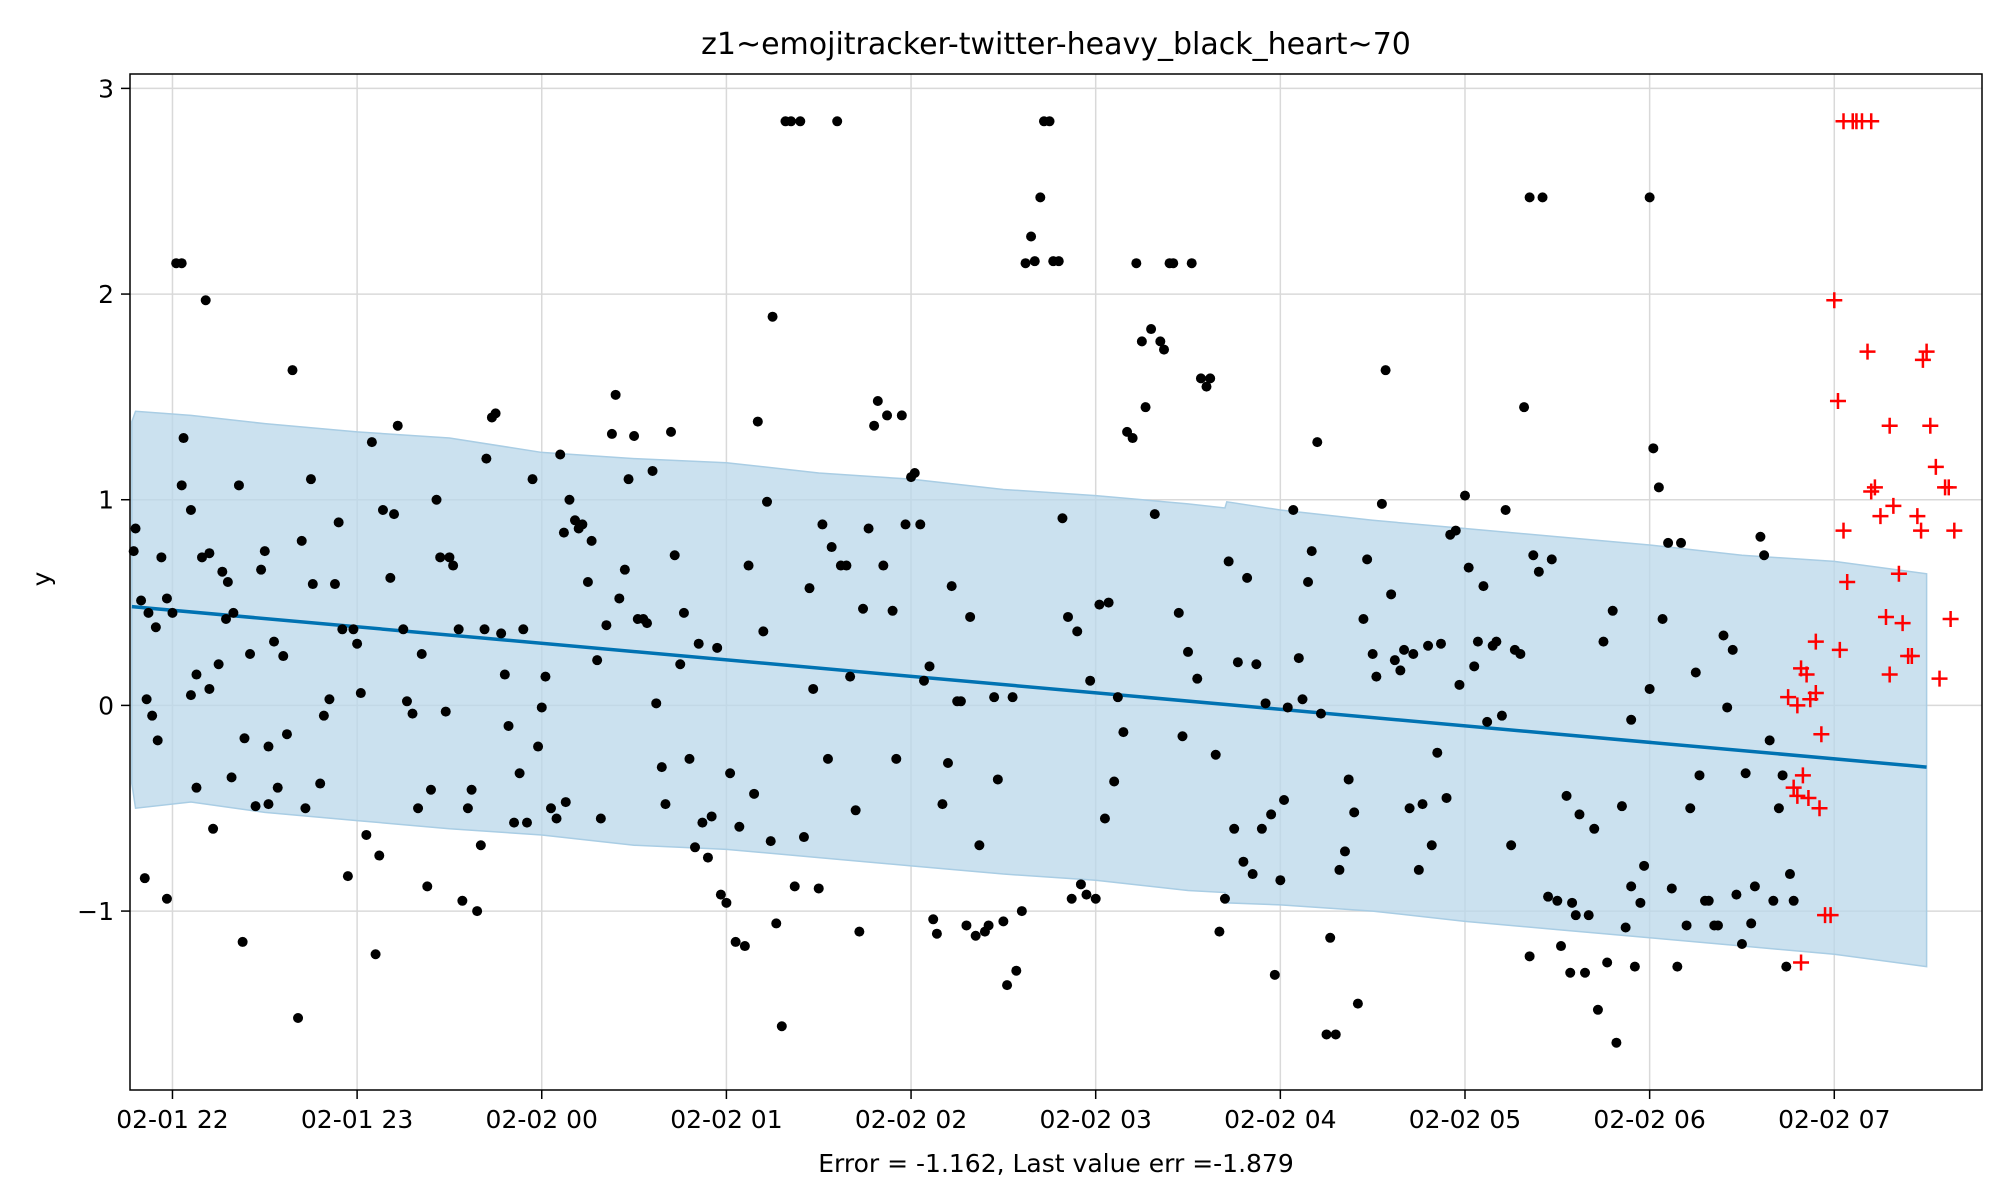 The width and height of the screenshot is (2000, 1200). I want to click on x-tick-label: 02-02 00, so click(542, 1119).